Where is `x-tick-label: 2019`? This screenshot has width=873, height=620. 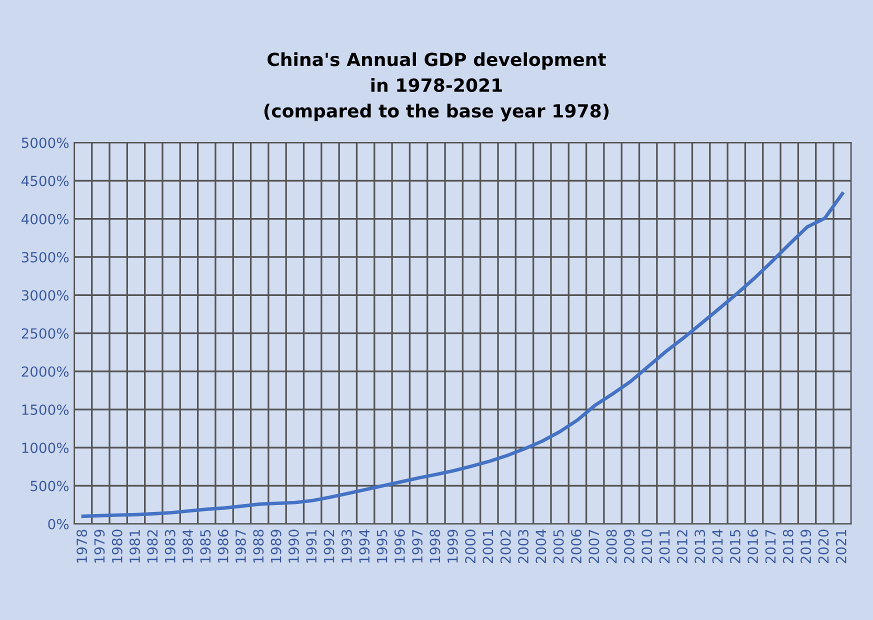 x-tick-label: 2019 is located at coordinates (806, 547).